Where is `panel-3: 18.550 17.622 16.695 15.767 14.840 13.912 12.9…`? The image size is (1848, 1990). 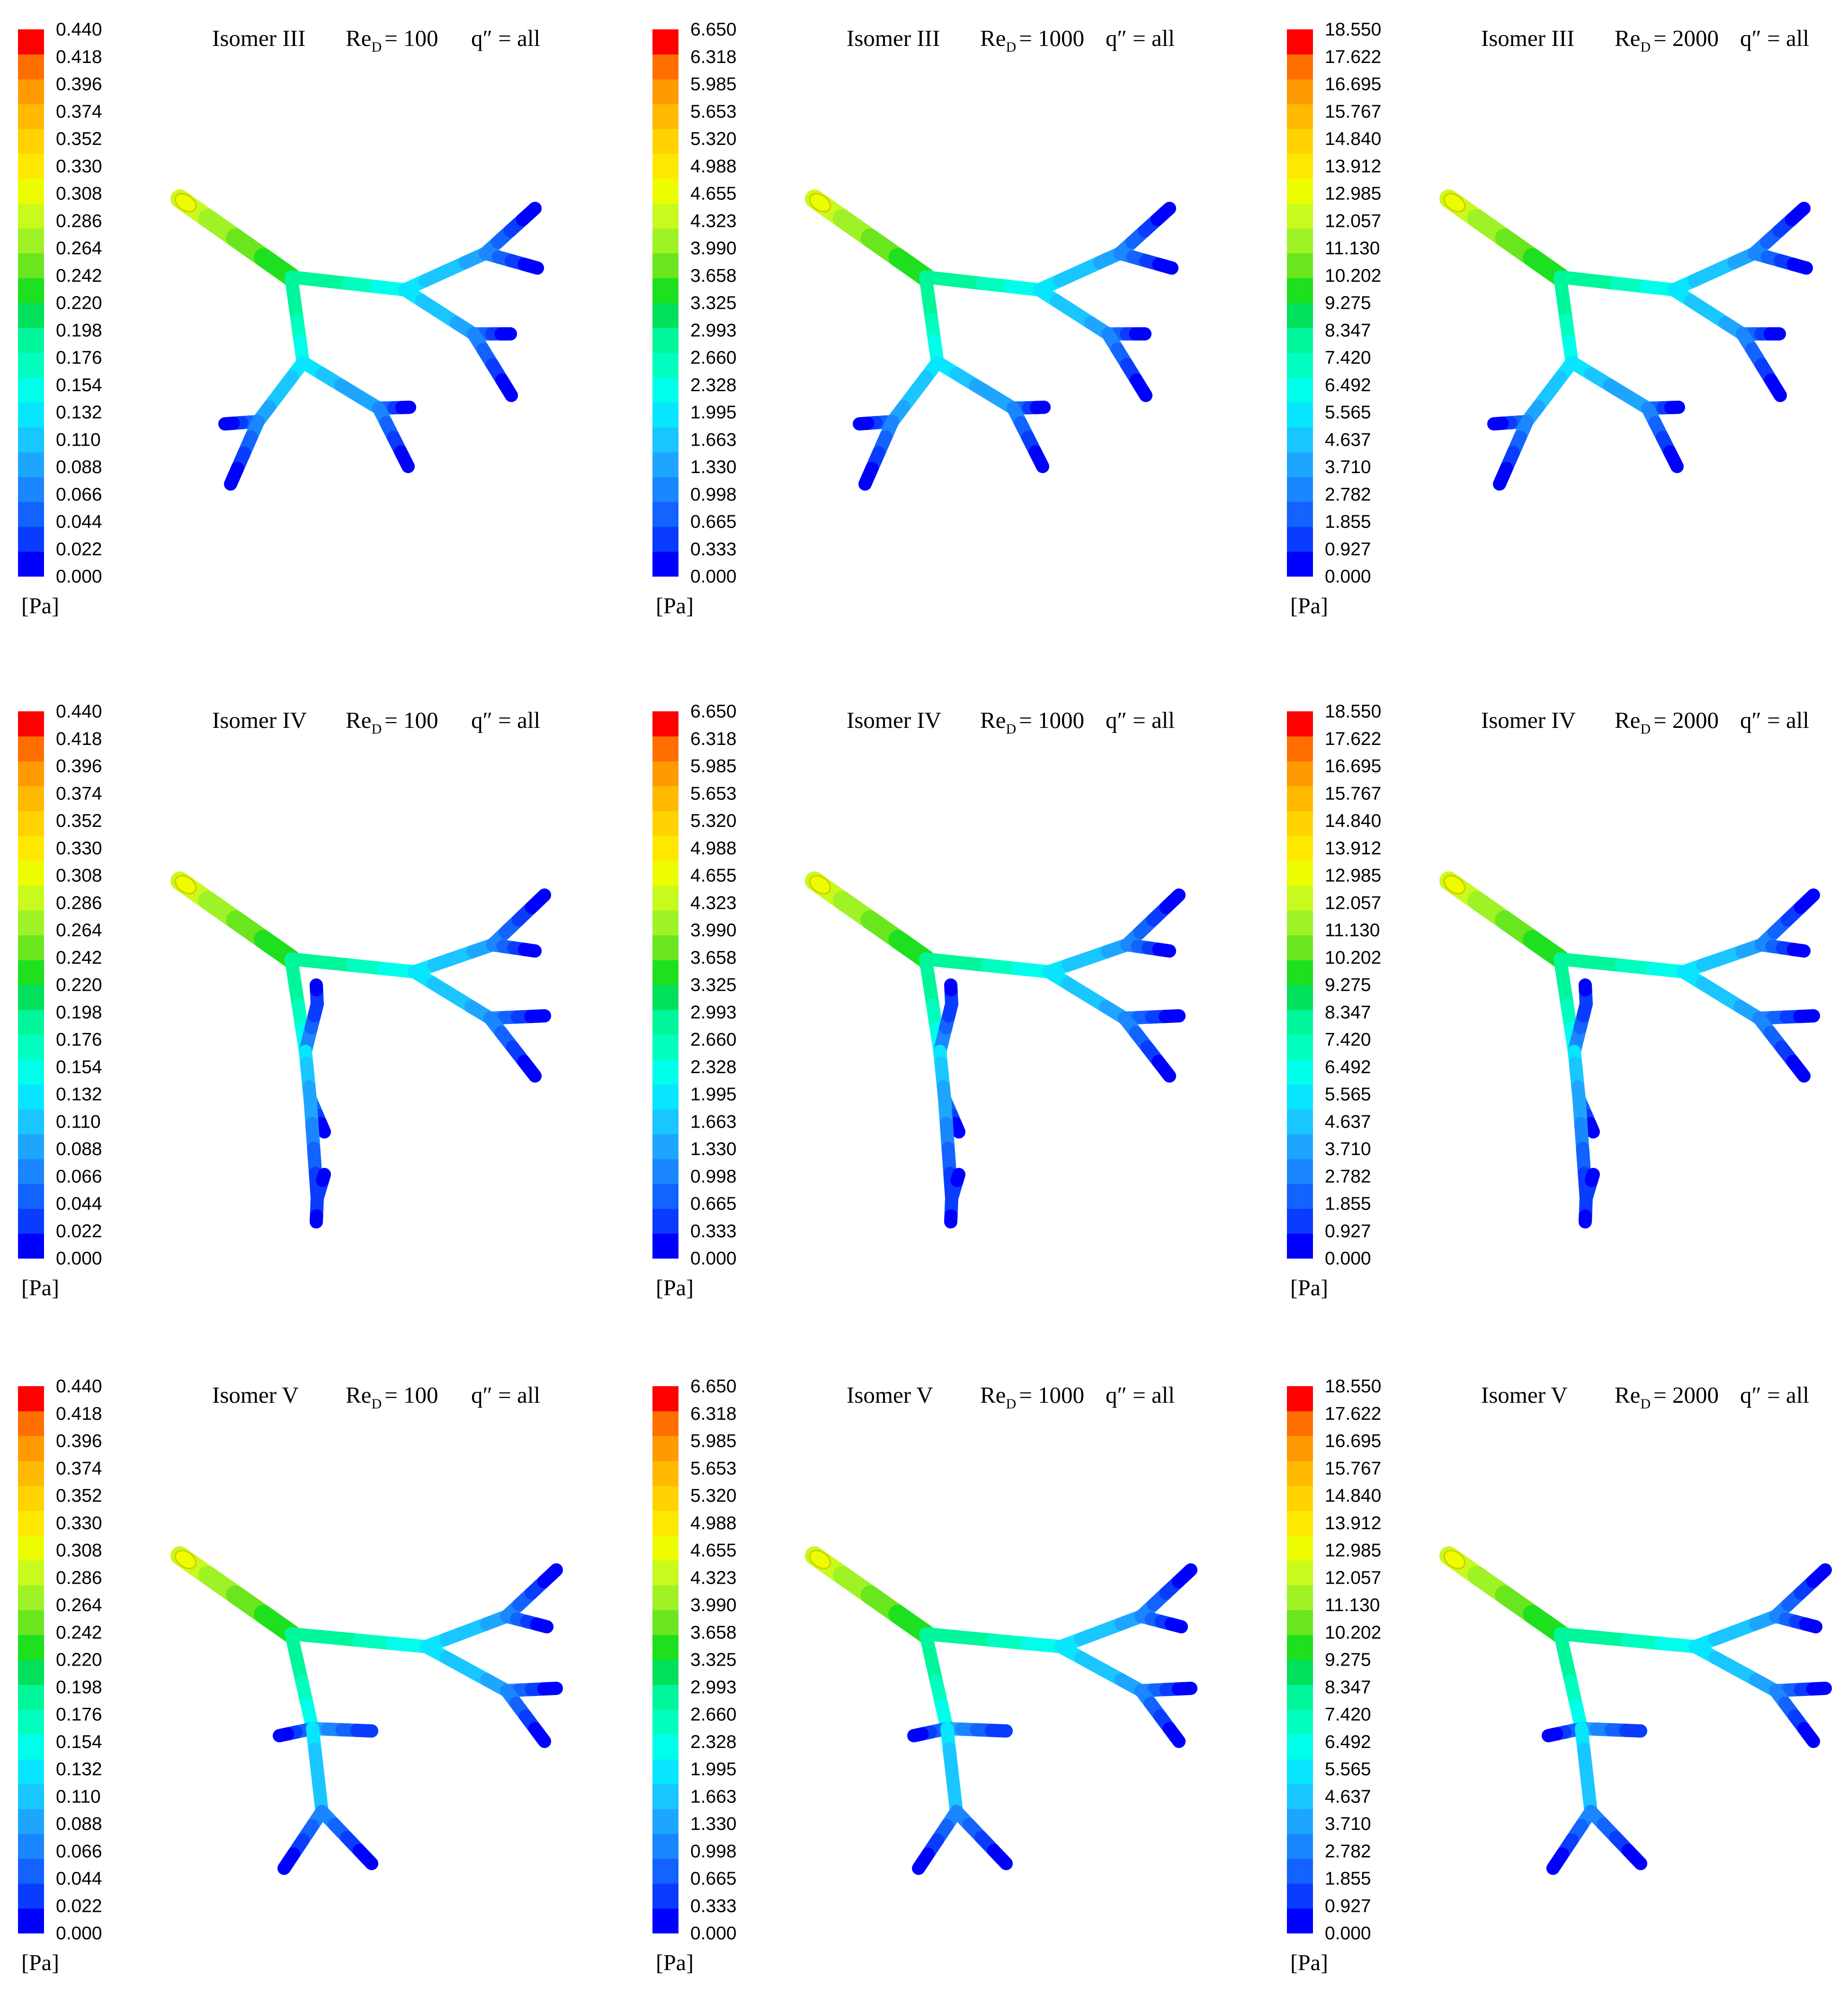
panel-3: 18.550 17.622 16.695 15.767 14.840 13.912 12.9… is located at coordinates (1550, 319).